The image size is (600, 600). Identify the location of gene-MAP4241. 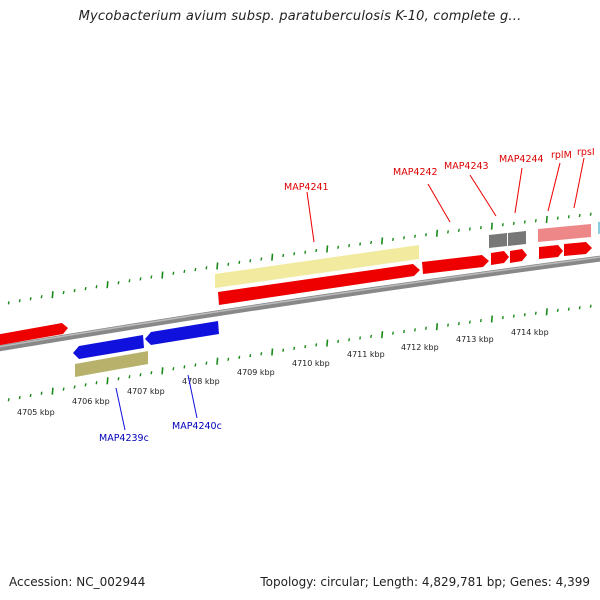
(319, 284).